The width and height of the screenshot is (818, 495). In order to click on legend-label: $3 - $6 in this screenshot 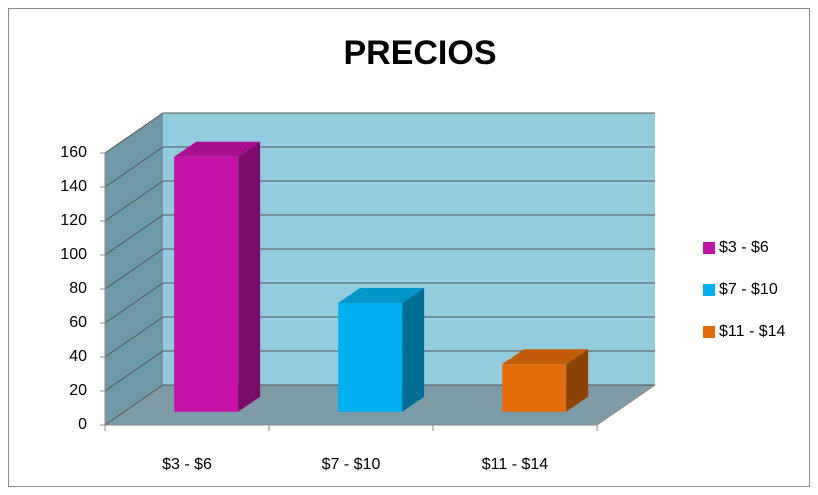, I will do `click(744, 247)`.